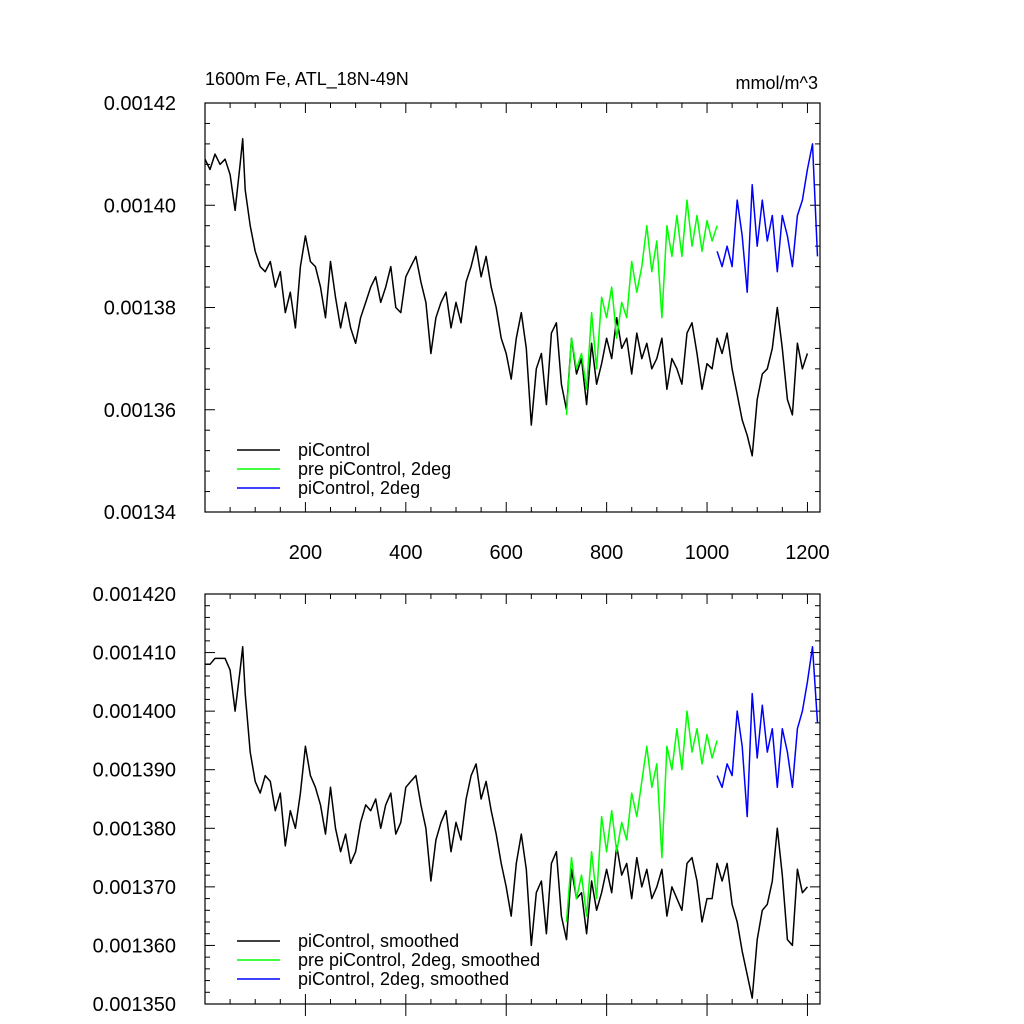  I want to click on y-tick-label: 0.00138, so click(140, 309).